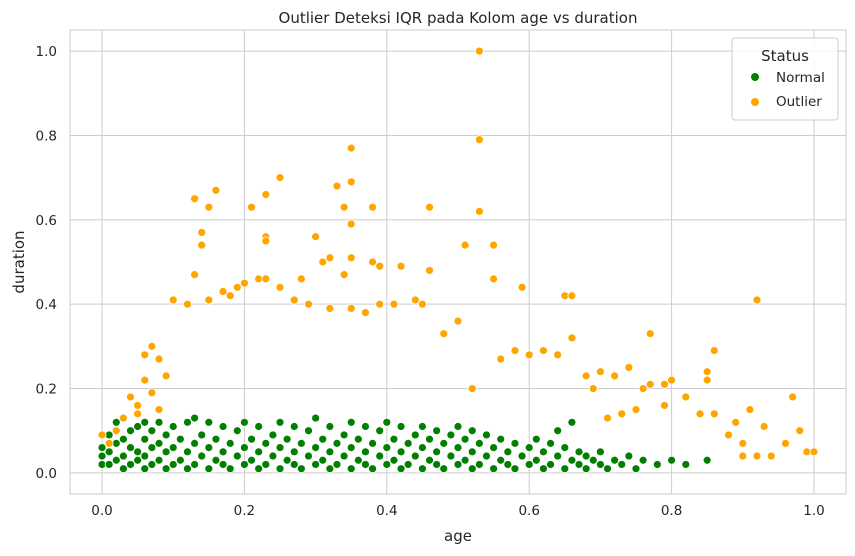 Image resolution: width=855 pixels, height=556 pixels. I want to click on legend-box, so click(785, 79).